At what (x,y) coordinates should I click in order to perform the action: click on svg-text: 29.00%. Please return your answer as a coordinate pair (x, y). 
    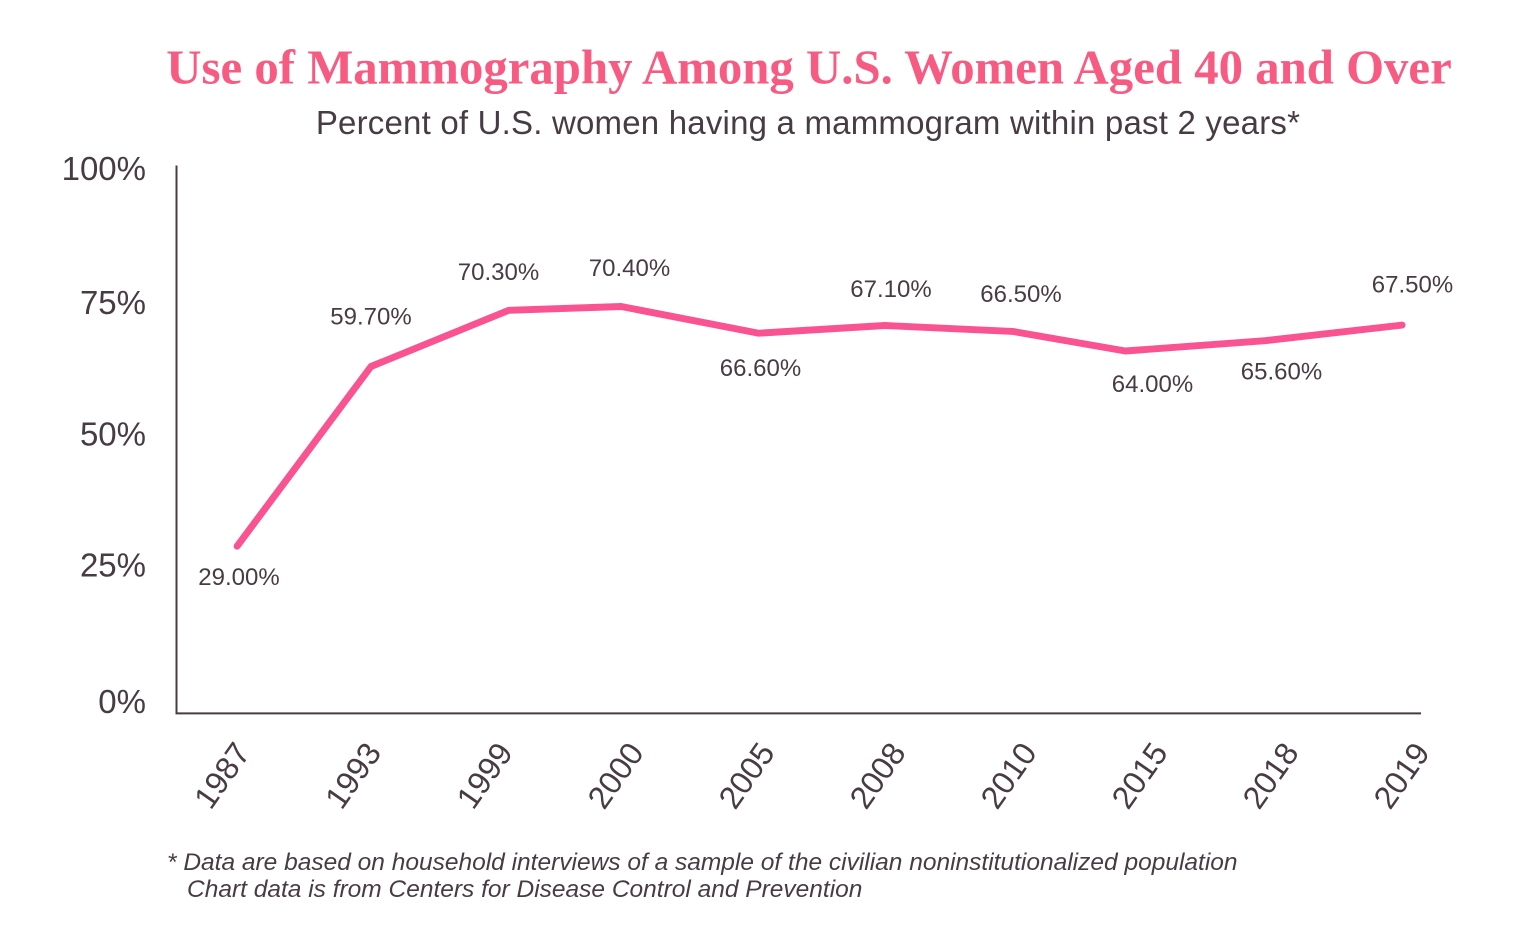
    Looking at the image, I should click on (238, 577).